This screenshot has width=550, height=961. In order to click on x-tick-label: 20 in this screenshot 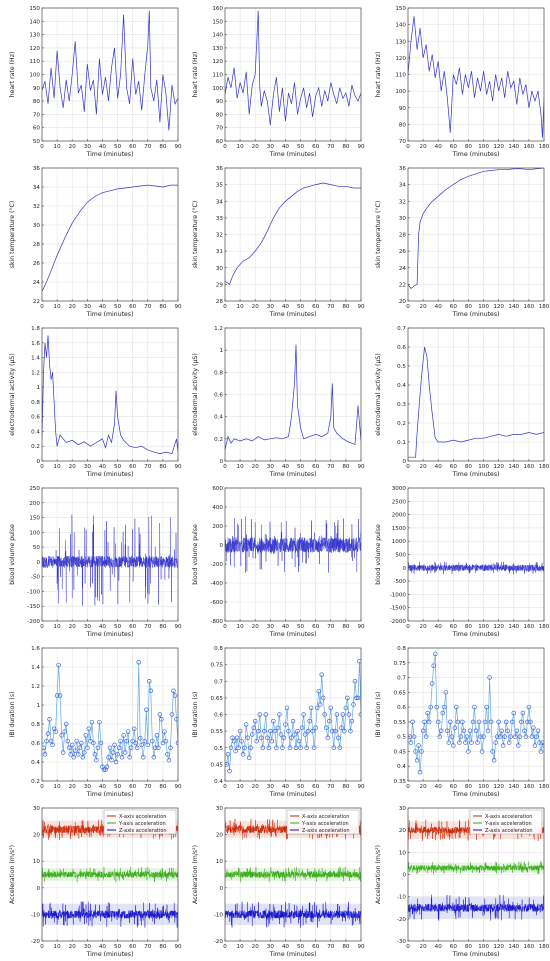, I will do `click(73, 467)`.